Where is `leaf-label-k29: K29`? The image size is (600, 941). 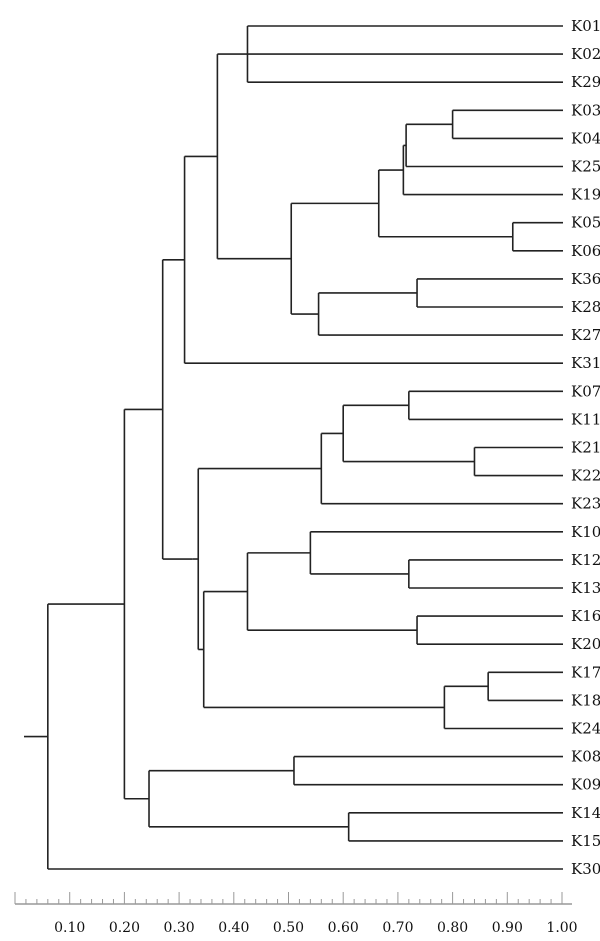 leaf-label-k29: K29 is located at coordinates (585, 82).